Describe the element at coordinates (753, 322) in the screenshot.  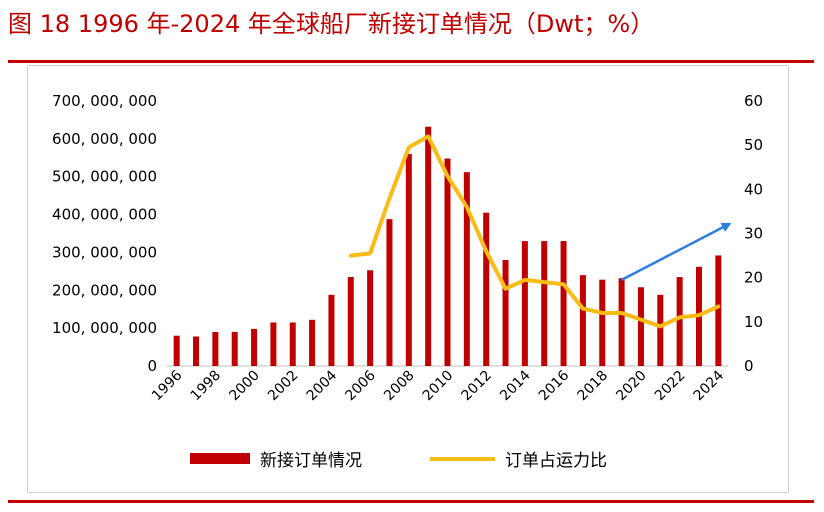
I see `y-right-tick-label: 10` at that location.